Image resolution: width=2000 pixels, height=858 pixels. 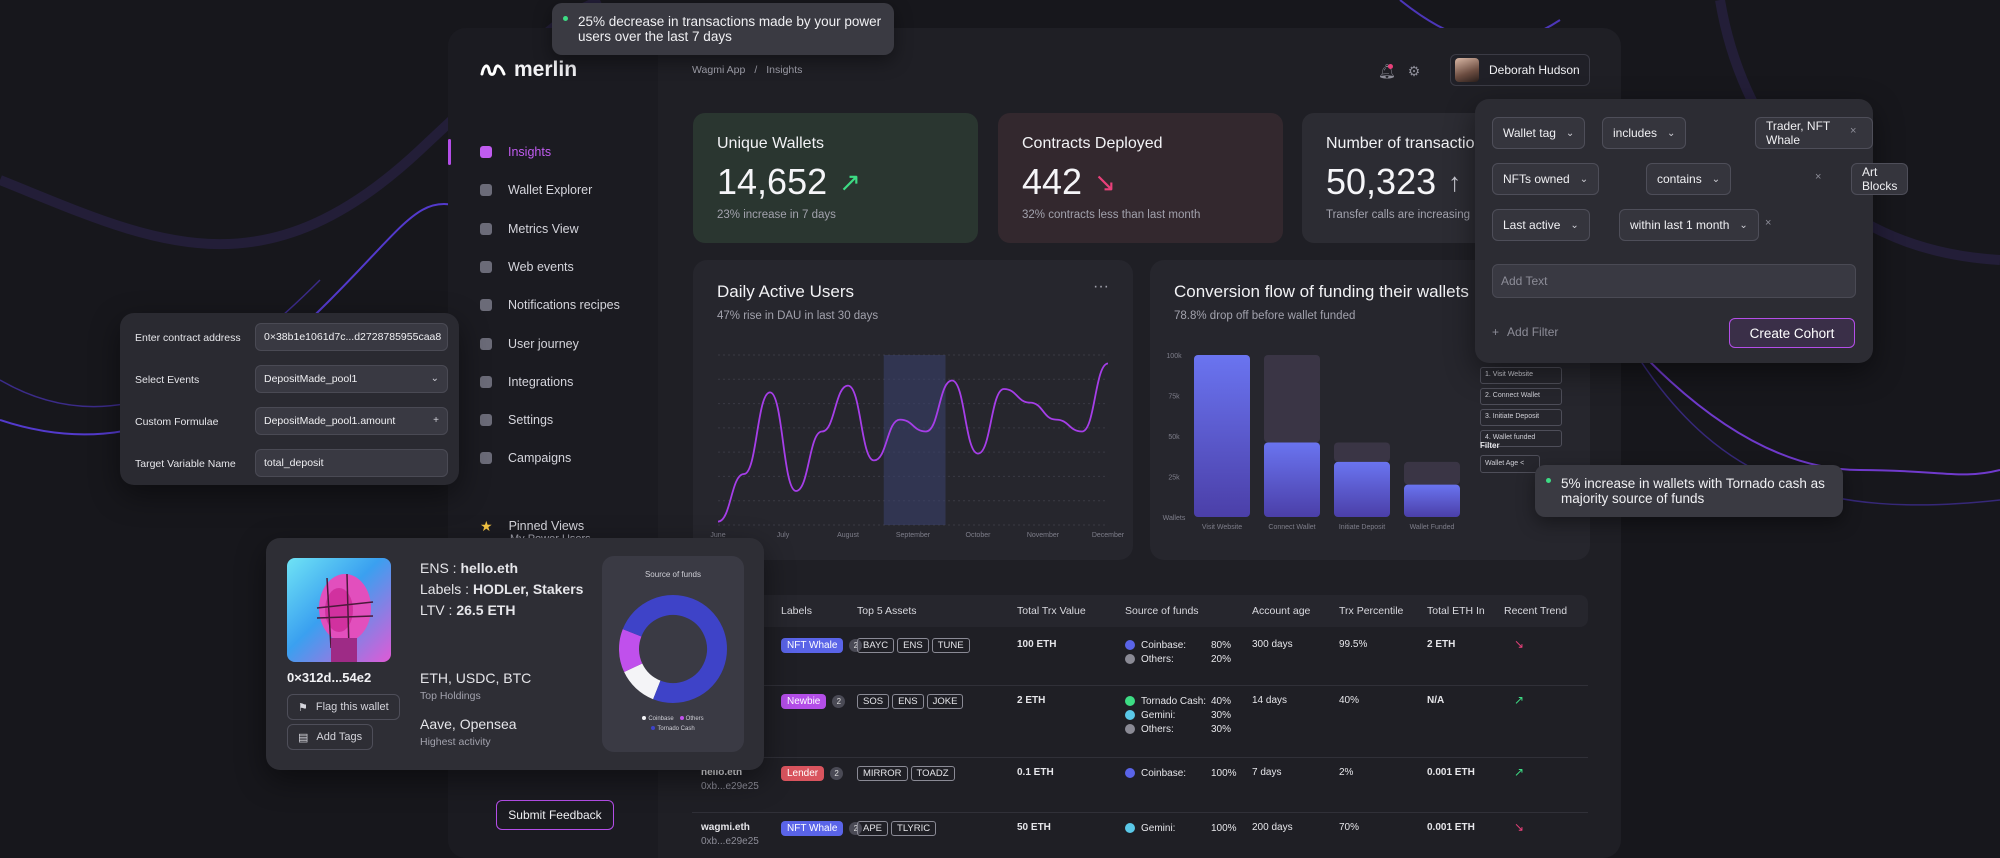 What do you see at coordinates (553, 267) in the screenshot?
I see `sidebar-item-web-events: Web events` at bounding box center [553, 267].